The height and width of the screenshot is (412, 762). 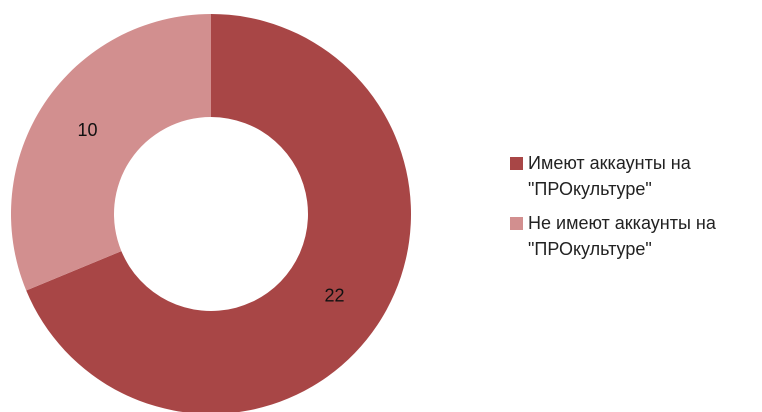 What do you see at coordinates (516, 163) in the screenshot?
I see `legend-swatch-have-accounts` at bounding box center [516, 163].